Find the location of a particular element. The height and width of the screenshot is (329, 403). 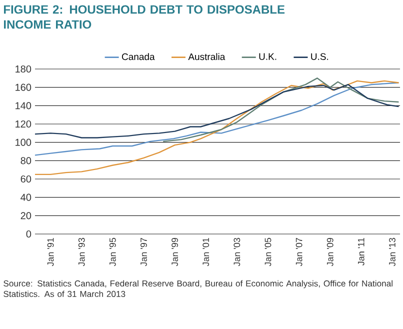

x-tick-label: Jan '05 is located at coordinates (268, 252).